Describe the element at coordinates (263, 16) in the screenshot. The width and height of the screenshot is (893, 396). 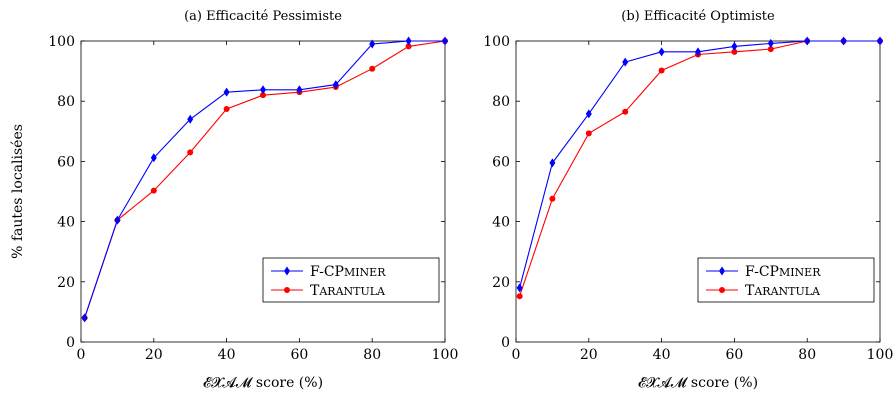
I see `chart-title: (a) Efficacité Pessimiste` at that location.